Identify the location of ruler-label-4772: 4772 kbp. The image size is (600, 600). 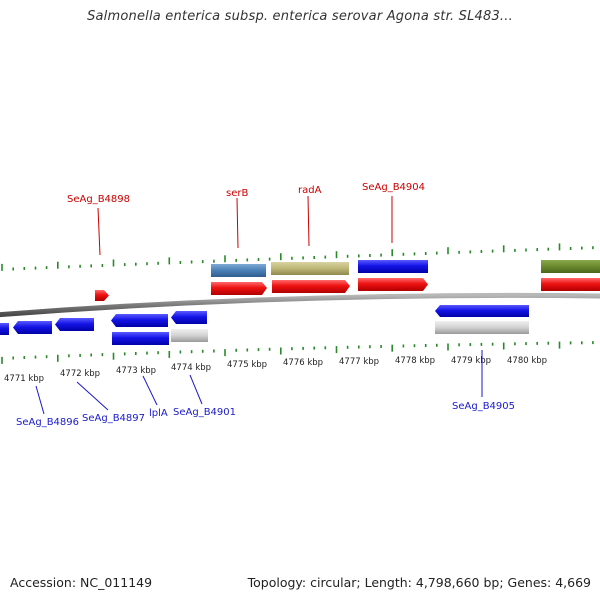
(80, 374).